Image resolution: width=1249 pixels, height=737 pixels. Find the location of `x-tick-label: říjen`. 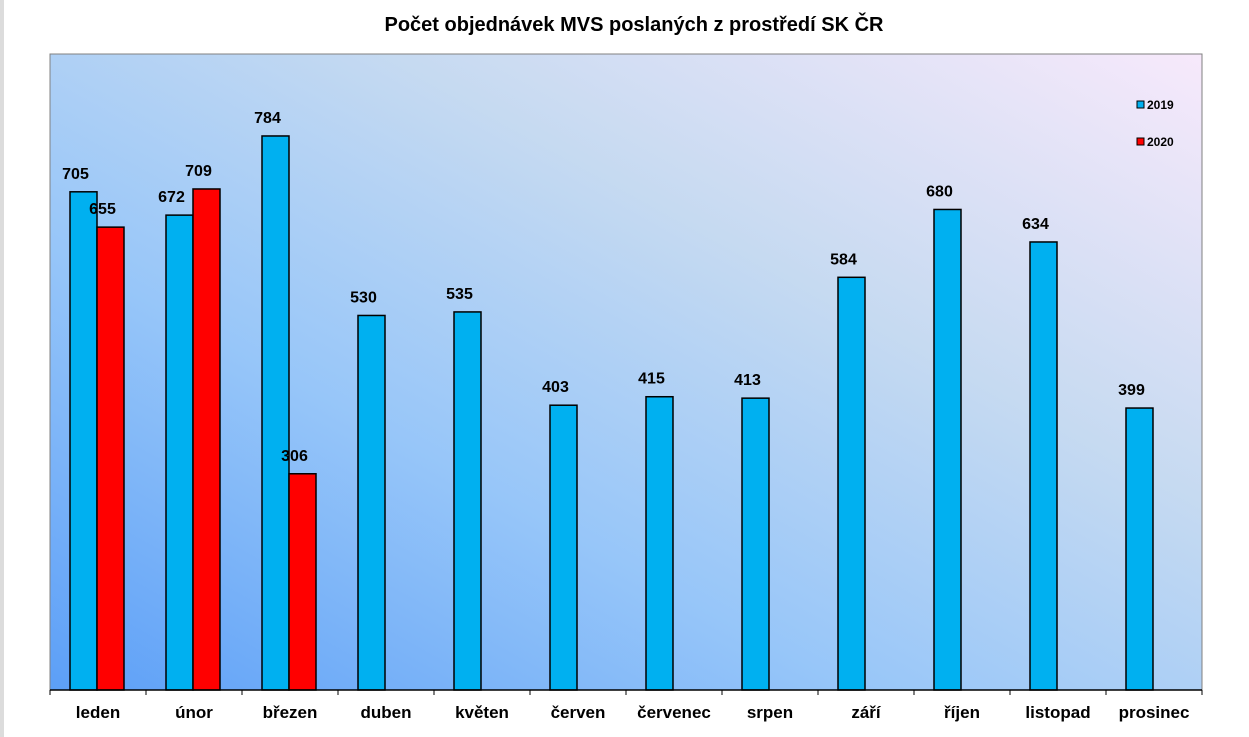

x-tick-label: říjen is located at coordinates (962, 712).